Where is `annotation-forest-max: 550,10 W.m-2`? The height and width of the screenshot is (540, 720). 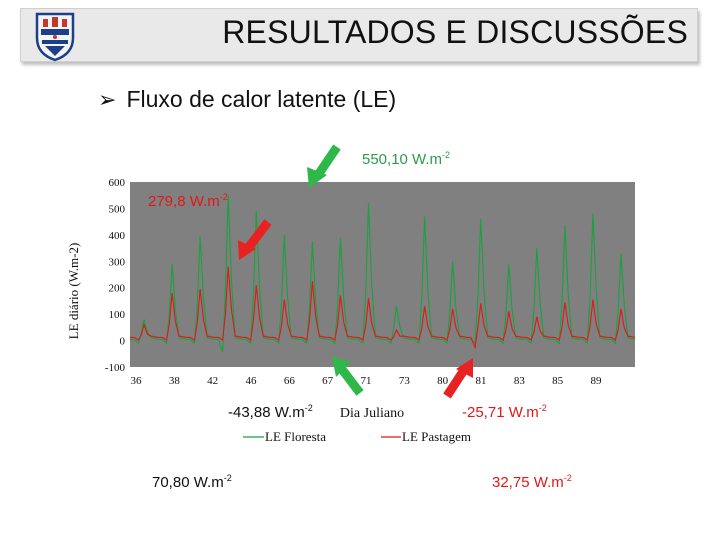 annotation-forest-max: 550,10 W.m-2 is located at coordinates (406, 159).